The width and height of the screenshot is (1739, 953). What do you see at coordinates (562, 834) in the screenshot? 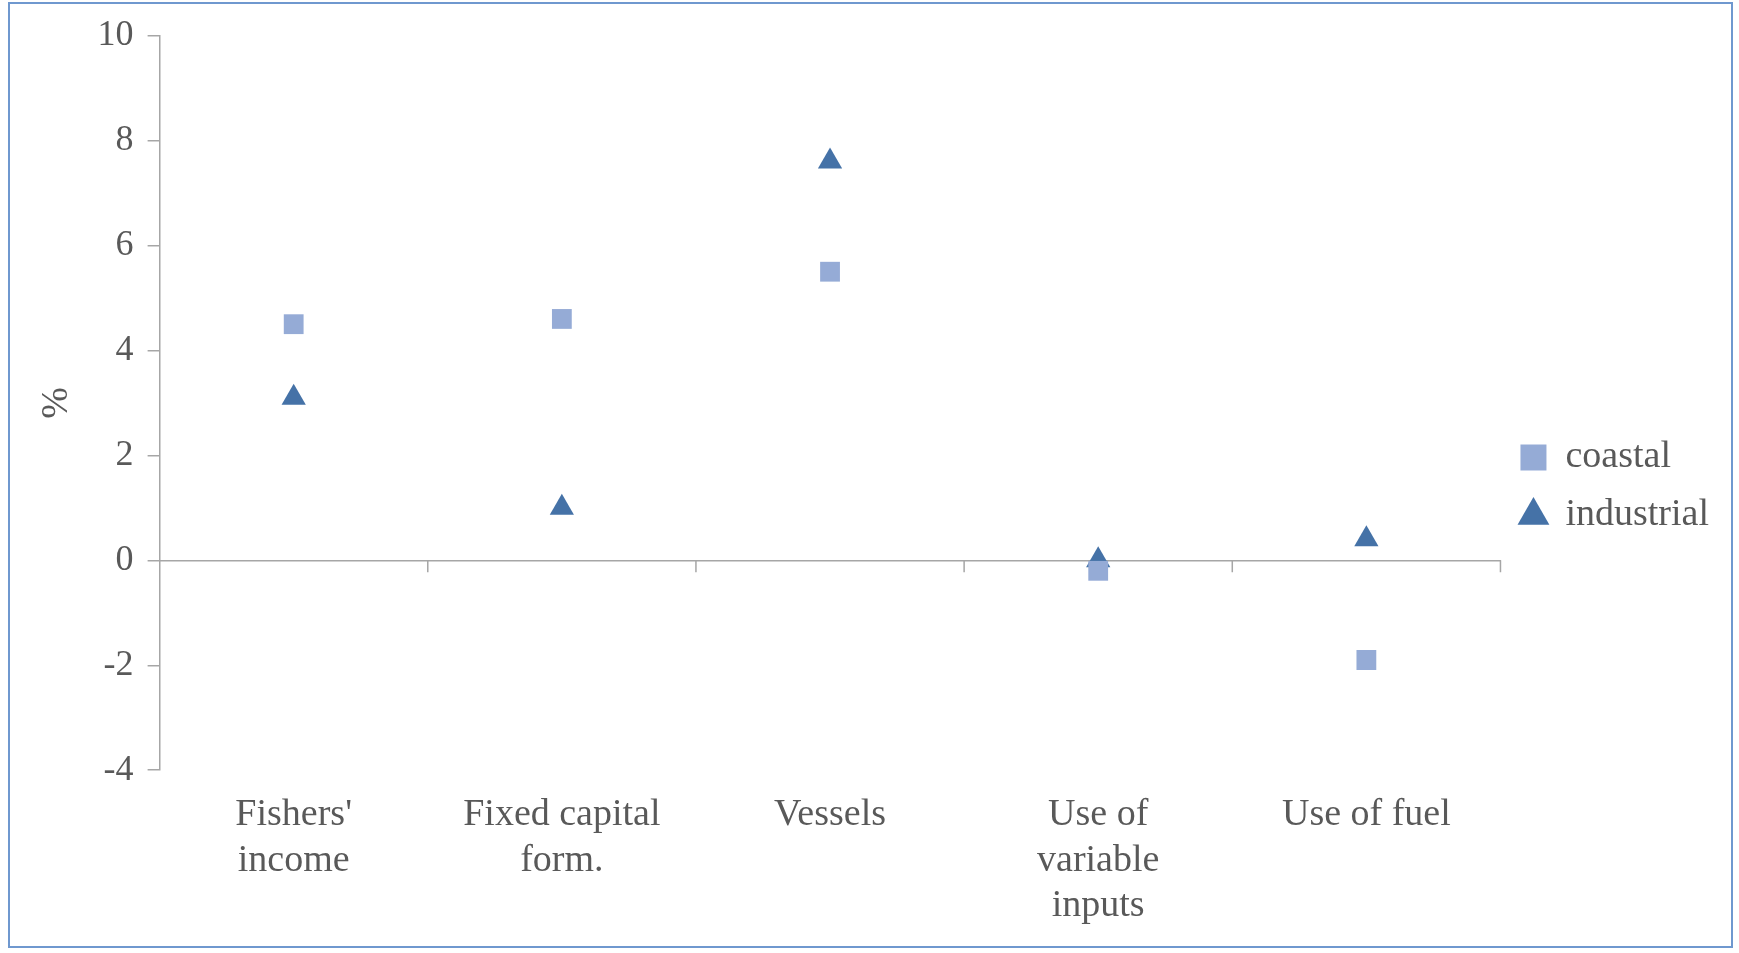
I see `x-tick-label: Fixed capital form.` at bounding box center [562, 834].